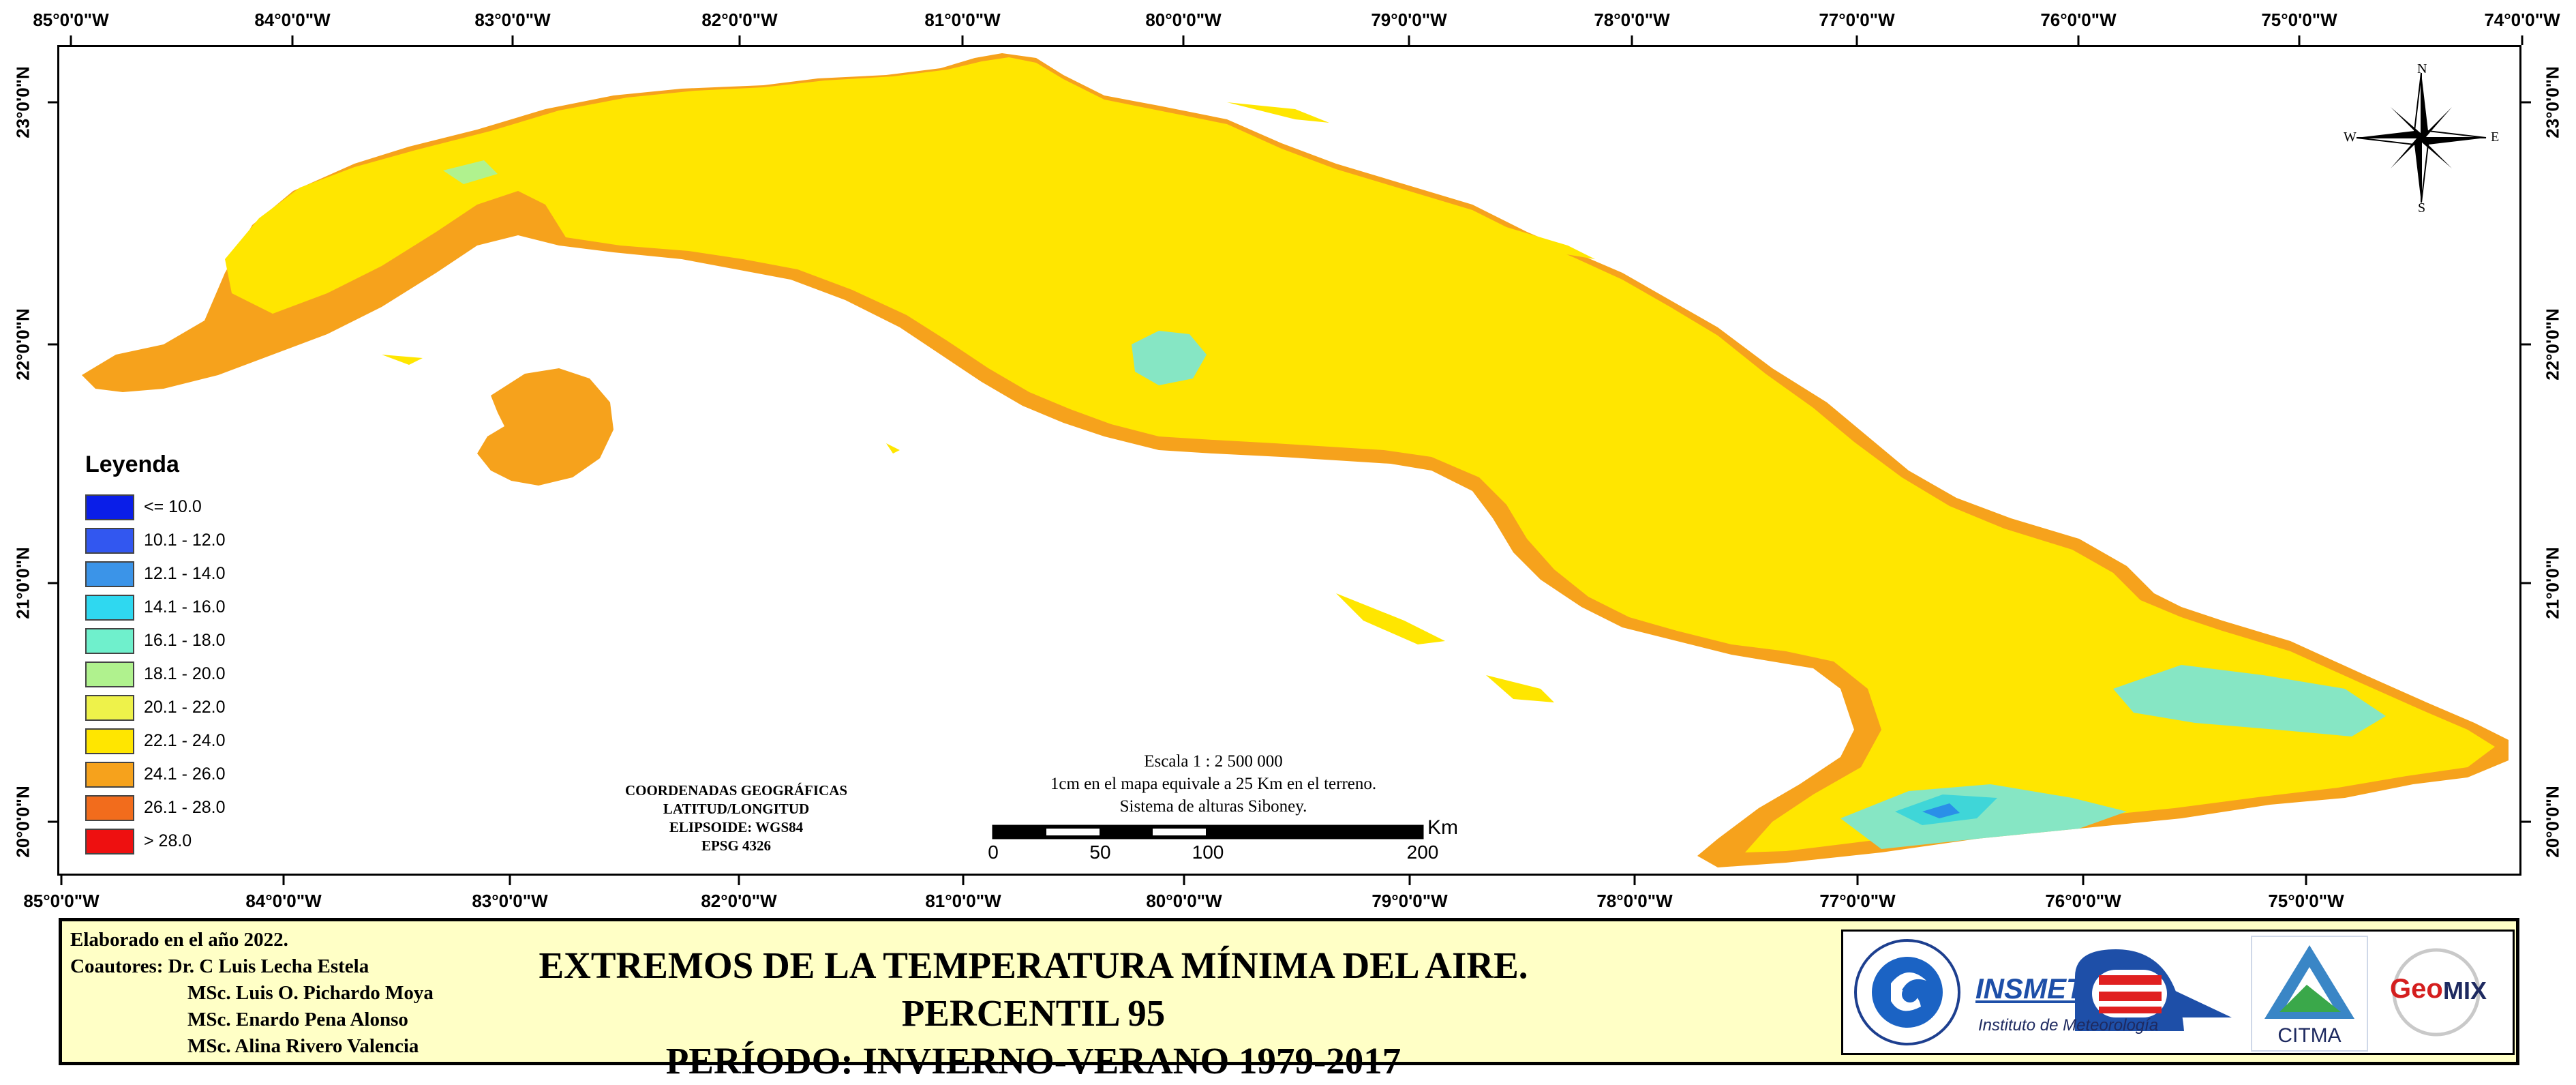 This screenshot has width=2576, height=1085. What do you see at coordinates (2522, 20) in the screenshot?
I see `longitude-label-top: 74°0'0"W` at bounding box center [2522, 20].